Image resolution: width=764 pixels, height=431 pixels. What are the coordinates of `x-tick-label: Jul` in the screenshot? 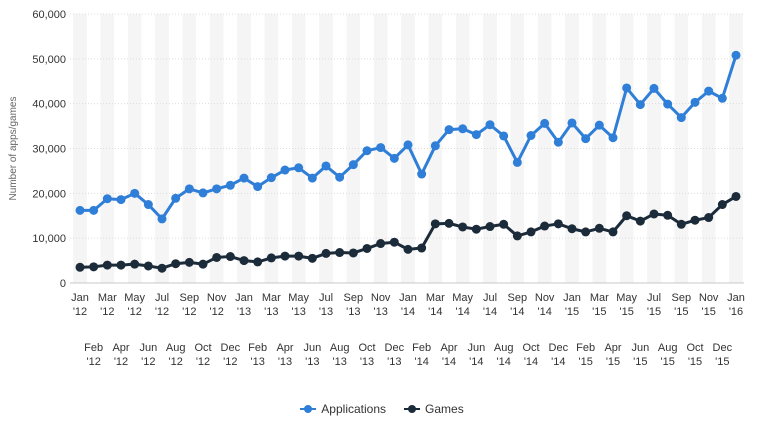 It's located at (326, 298).